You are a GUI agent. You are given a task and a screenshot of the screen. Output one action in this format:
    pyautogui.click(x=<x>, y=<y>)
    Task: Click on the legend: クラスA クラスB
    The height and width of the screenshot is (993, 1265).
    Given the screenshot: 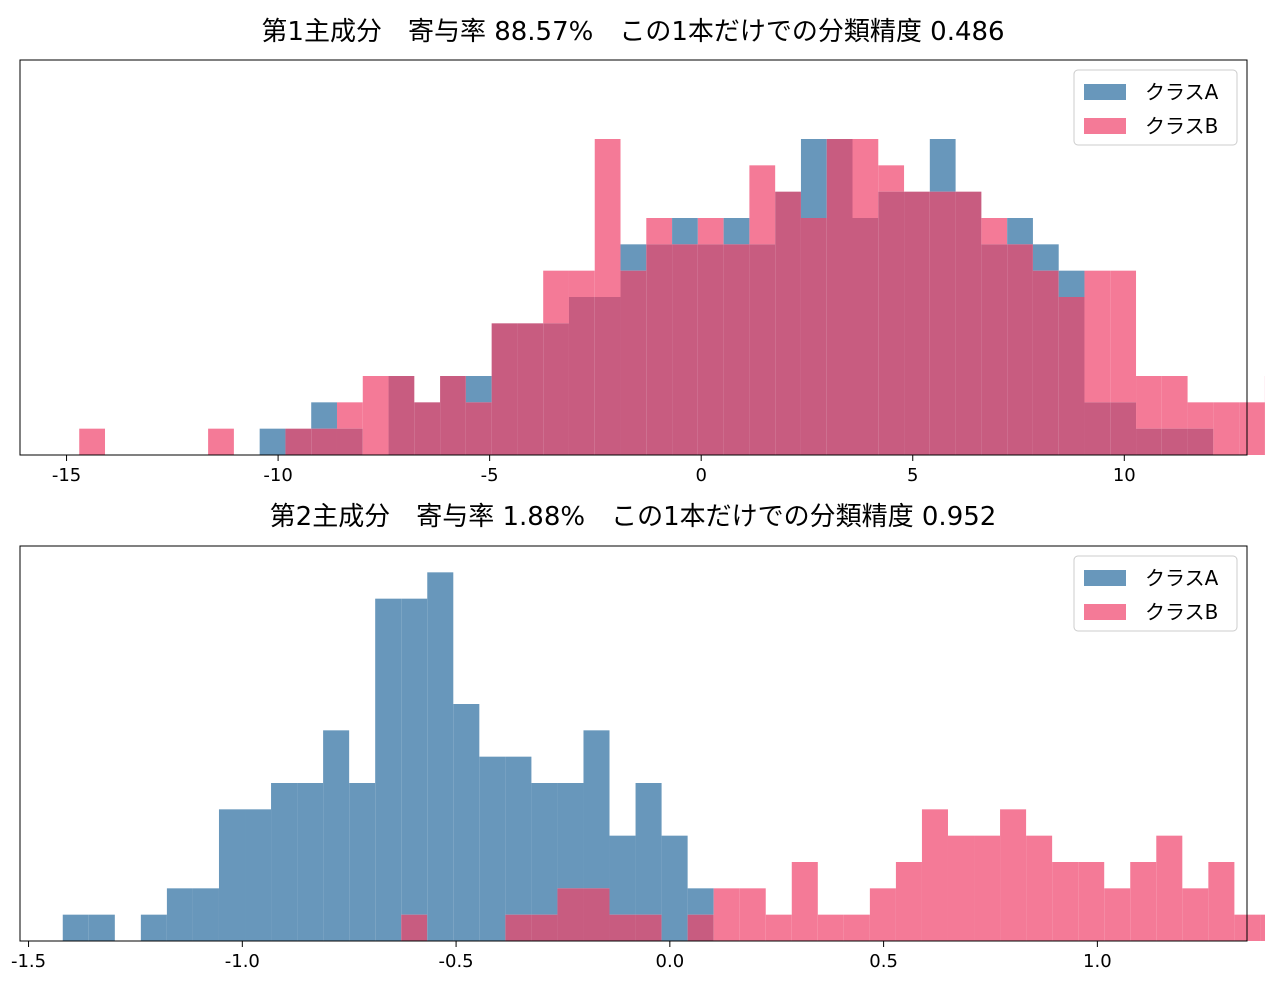 What is the action you would take?
    pyautogui.click(x=1155, y=593)
    